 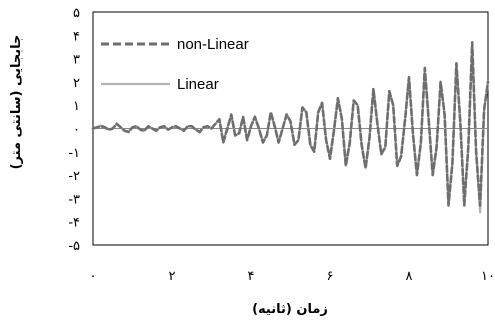 I want to click on y-tick-label: ۱, so click(x=76, y=106).